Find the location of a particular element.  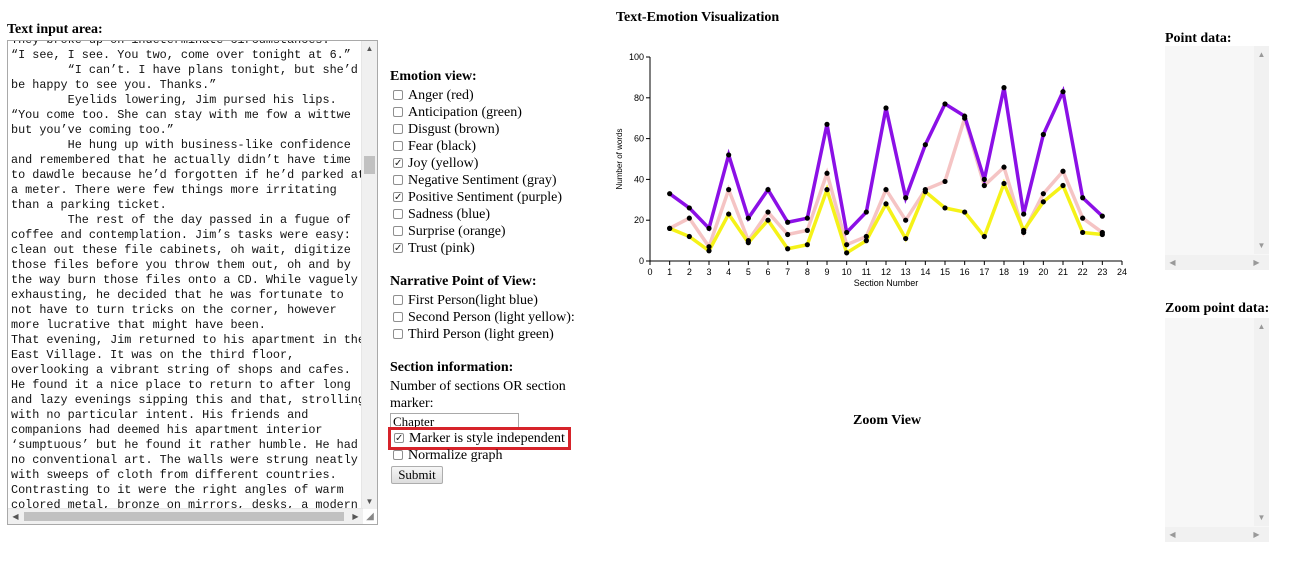

x-tick-label: 3 is located at coordinates (708, 272).